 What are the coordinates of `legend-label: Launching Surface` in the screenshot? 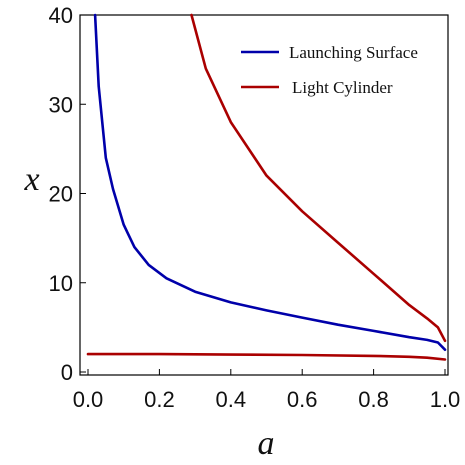 It's located at (353, 52).